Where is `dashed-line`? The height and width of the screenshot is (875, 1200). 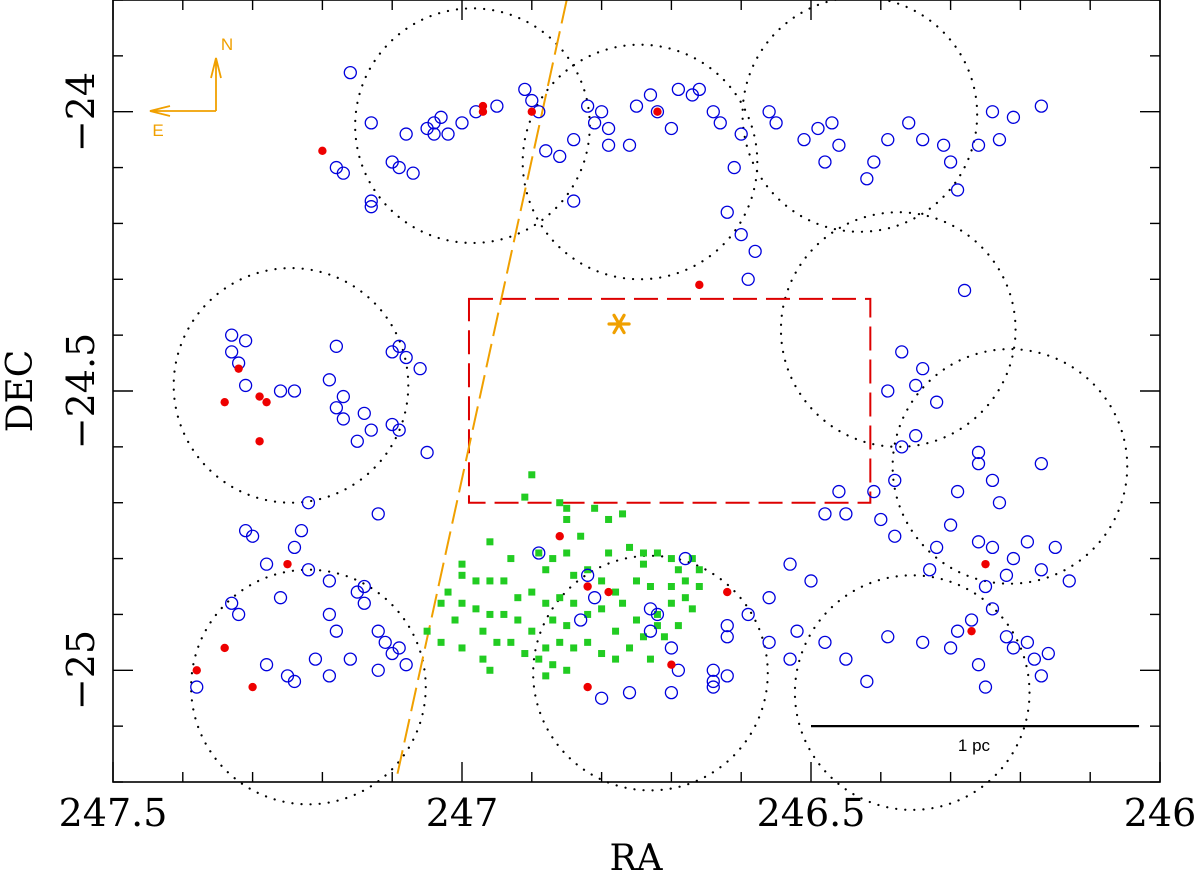
dashed-line is located at coordinates (481, 391).